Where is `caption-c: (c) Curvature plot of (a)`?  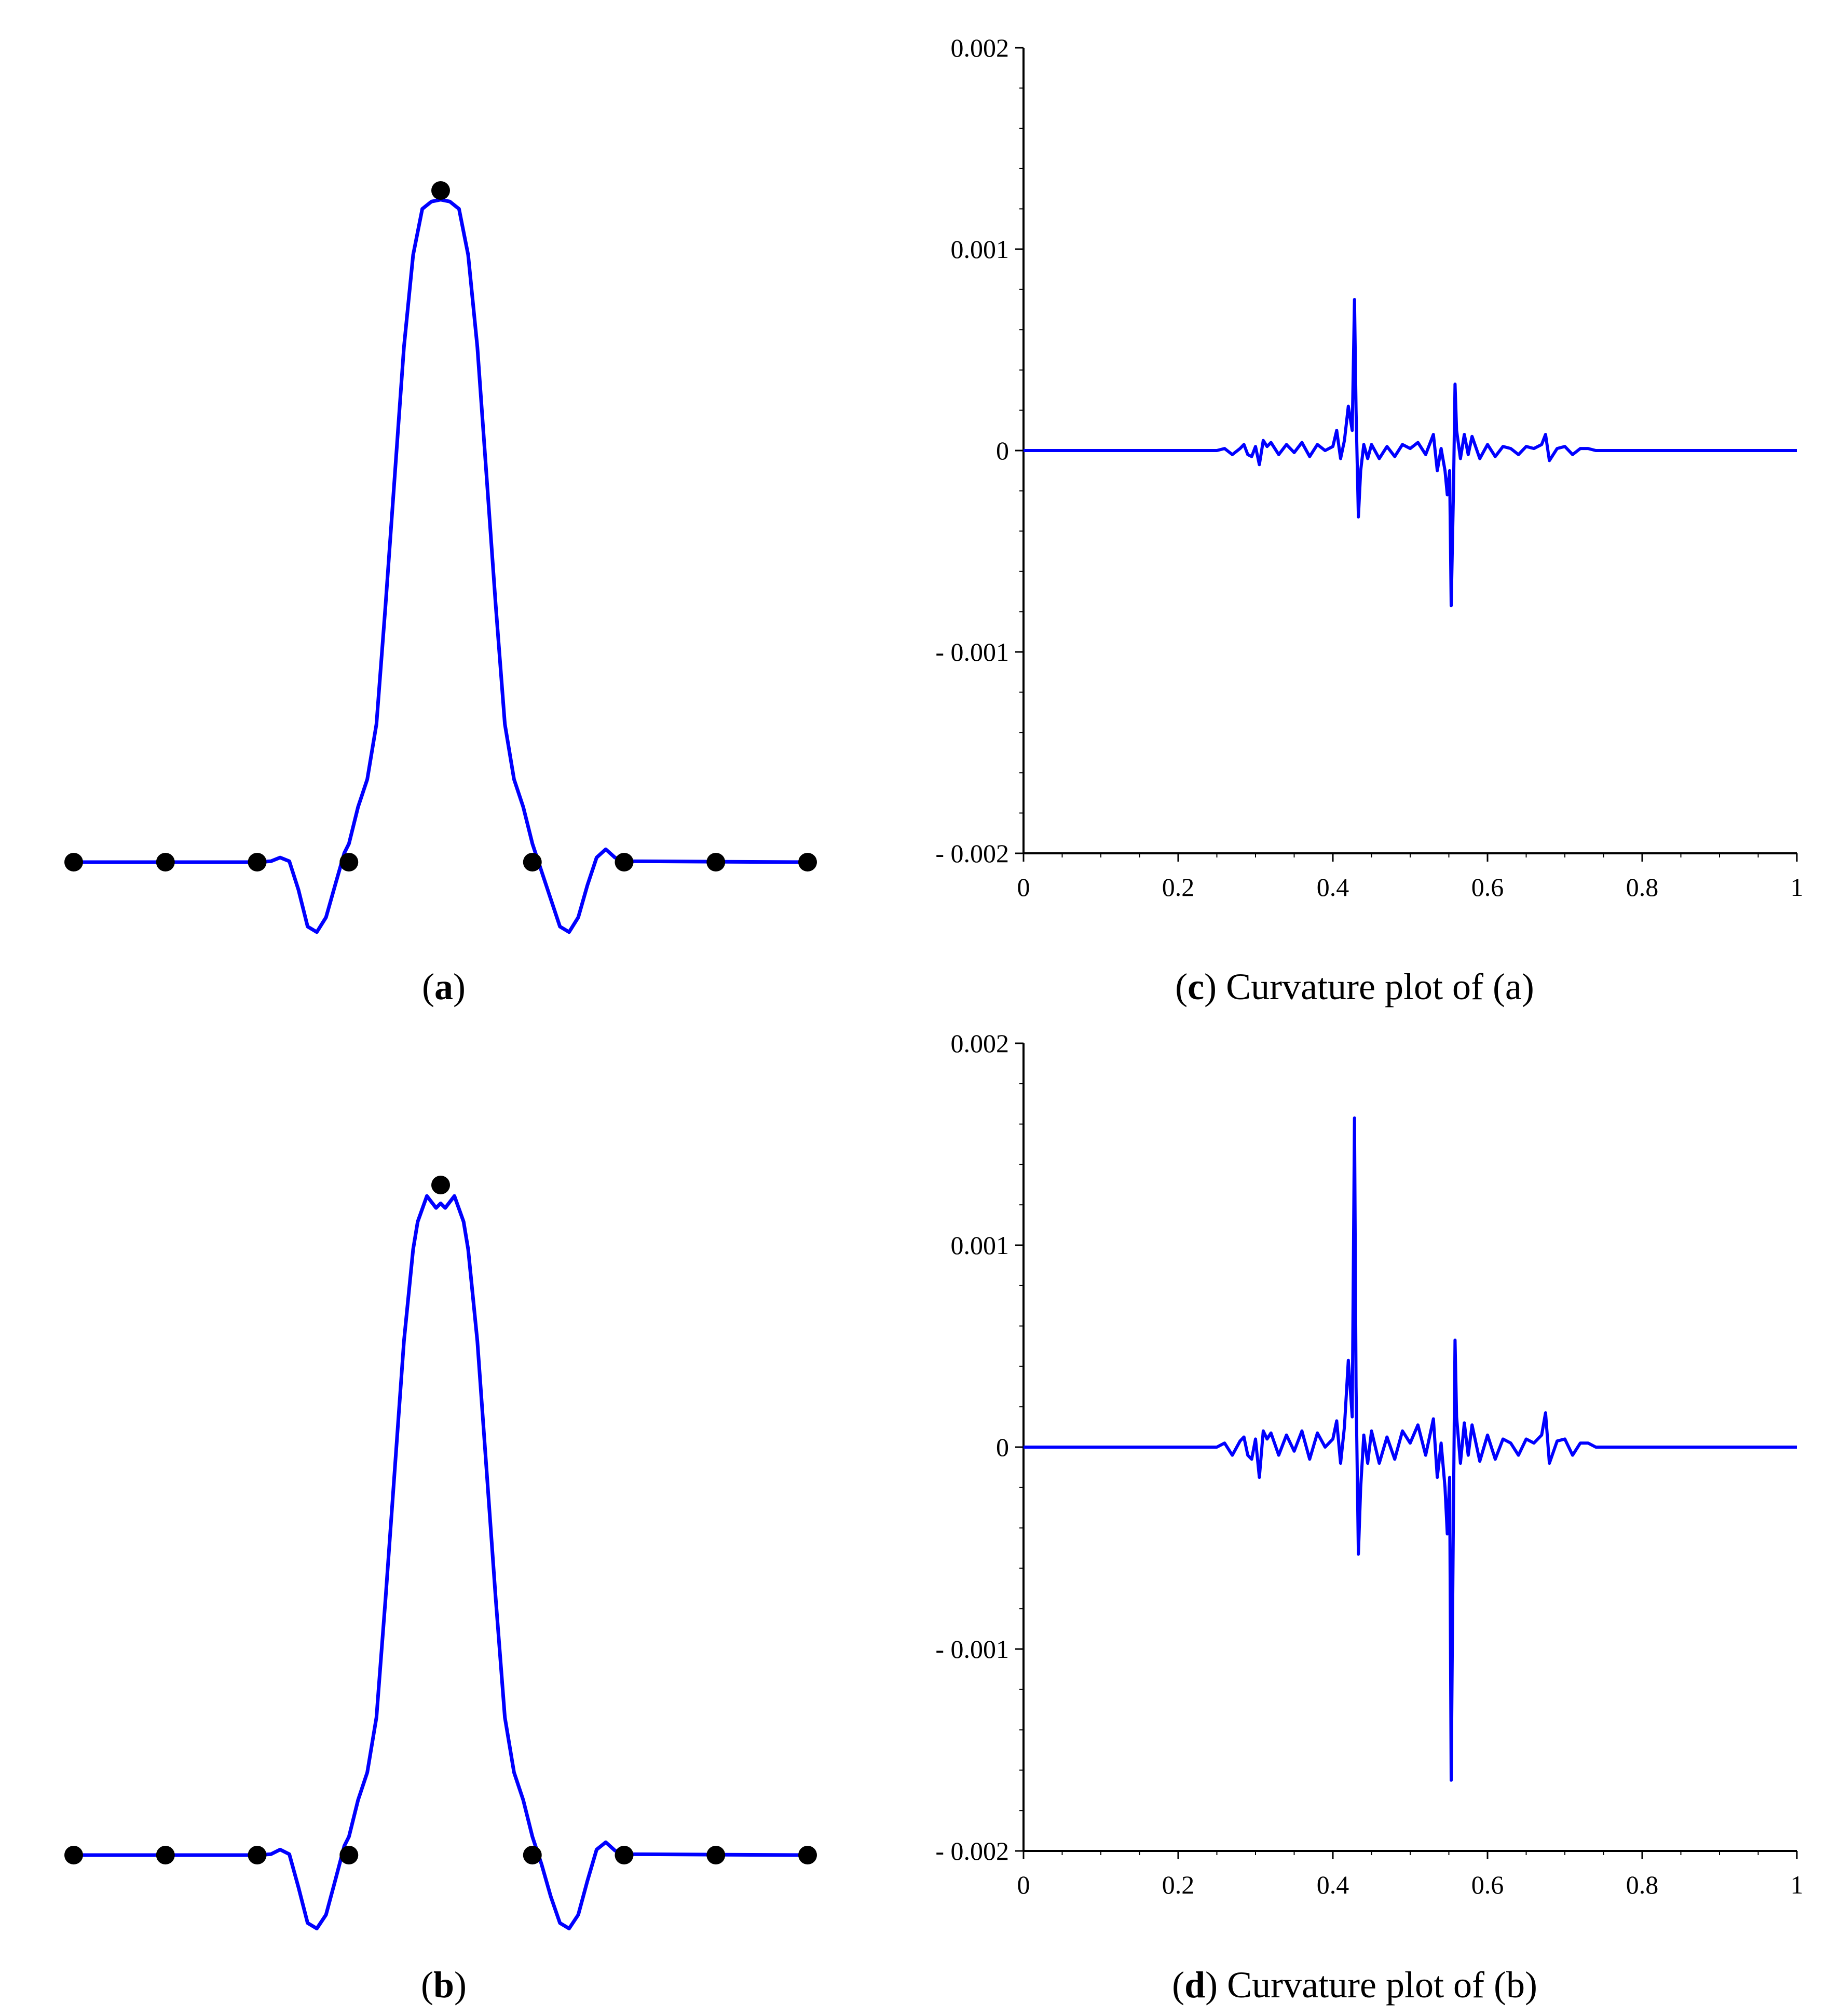 caption-c: (c) Curvature plot of (a) is located at coordinates (1354, 987).